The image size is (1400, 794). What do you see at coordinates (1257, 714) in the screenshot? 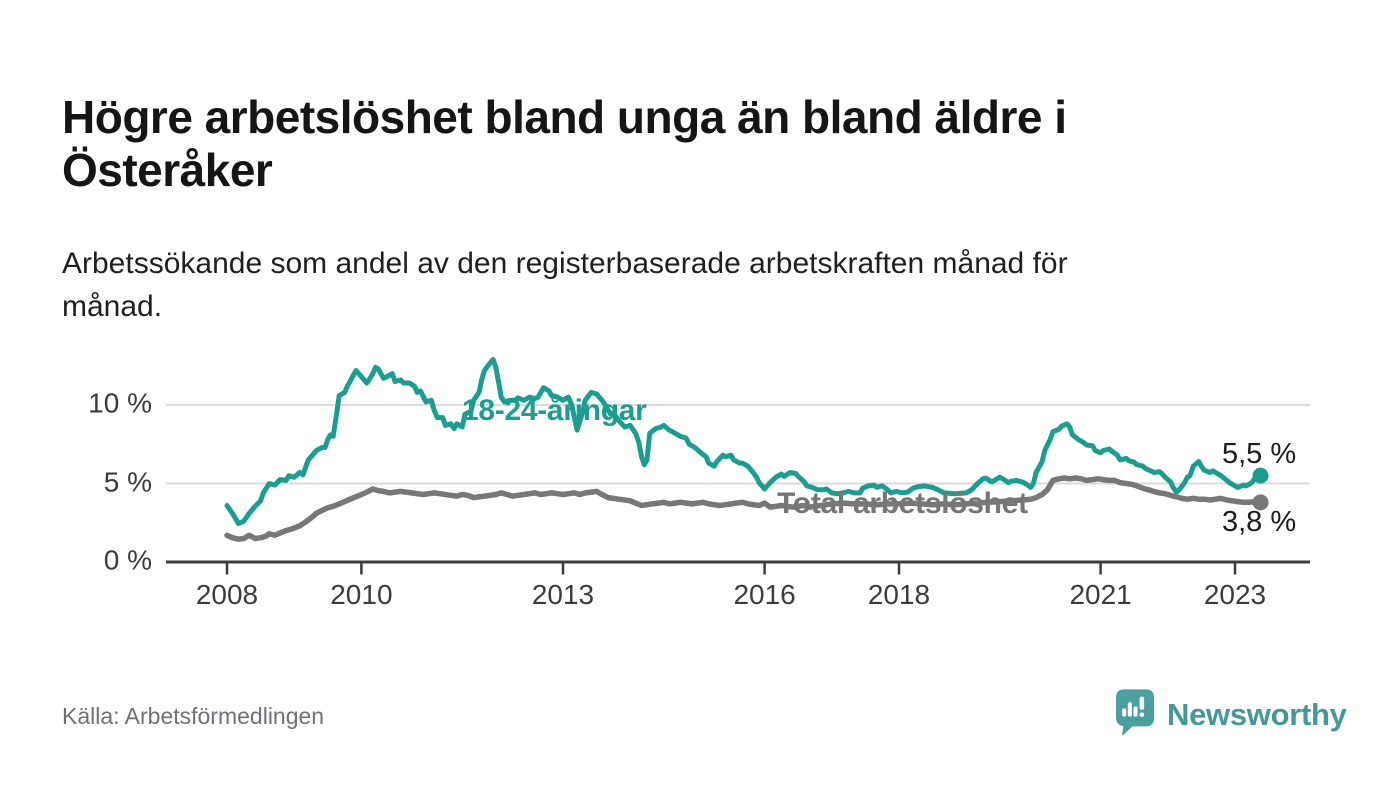
I see `newsworthy-wordmark: Newsworthy` at bounding box center [1257, 714].